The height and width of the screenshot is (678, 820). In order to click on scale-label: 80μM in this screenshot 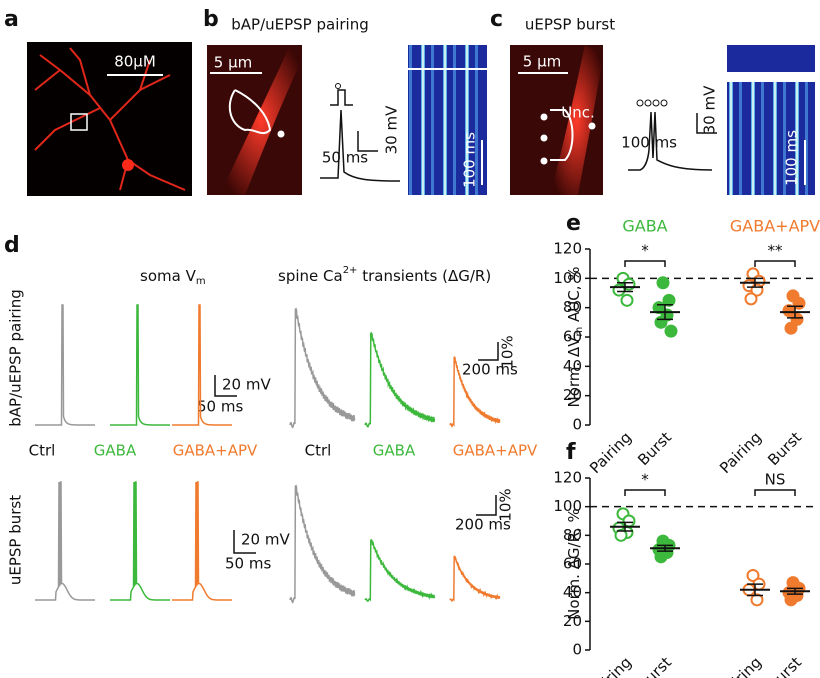, I will do `click(135, 62)`.